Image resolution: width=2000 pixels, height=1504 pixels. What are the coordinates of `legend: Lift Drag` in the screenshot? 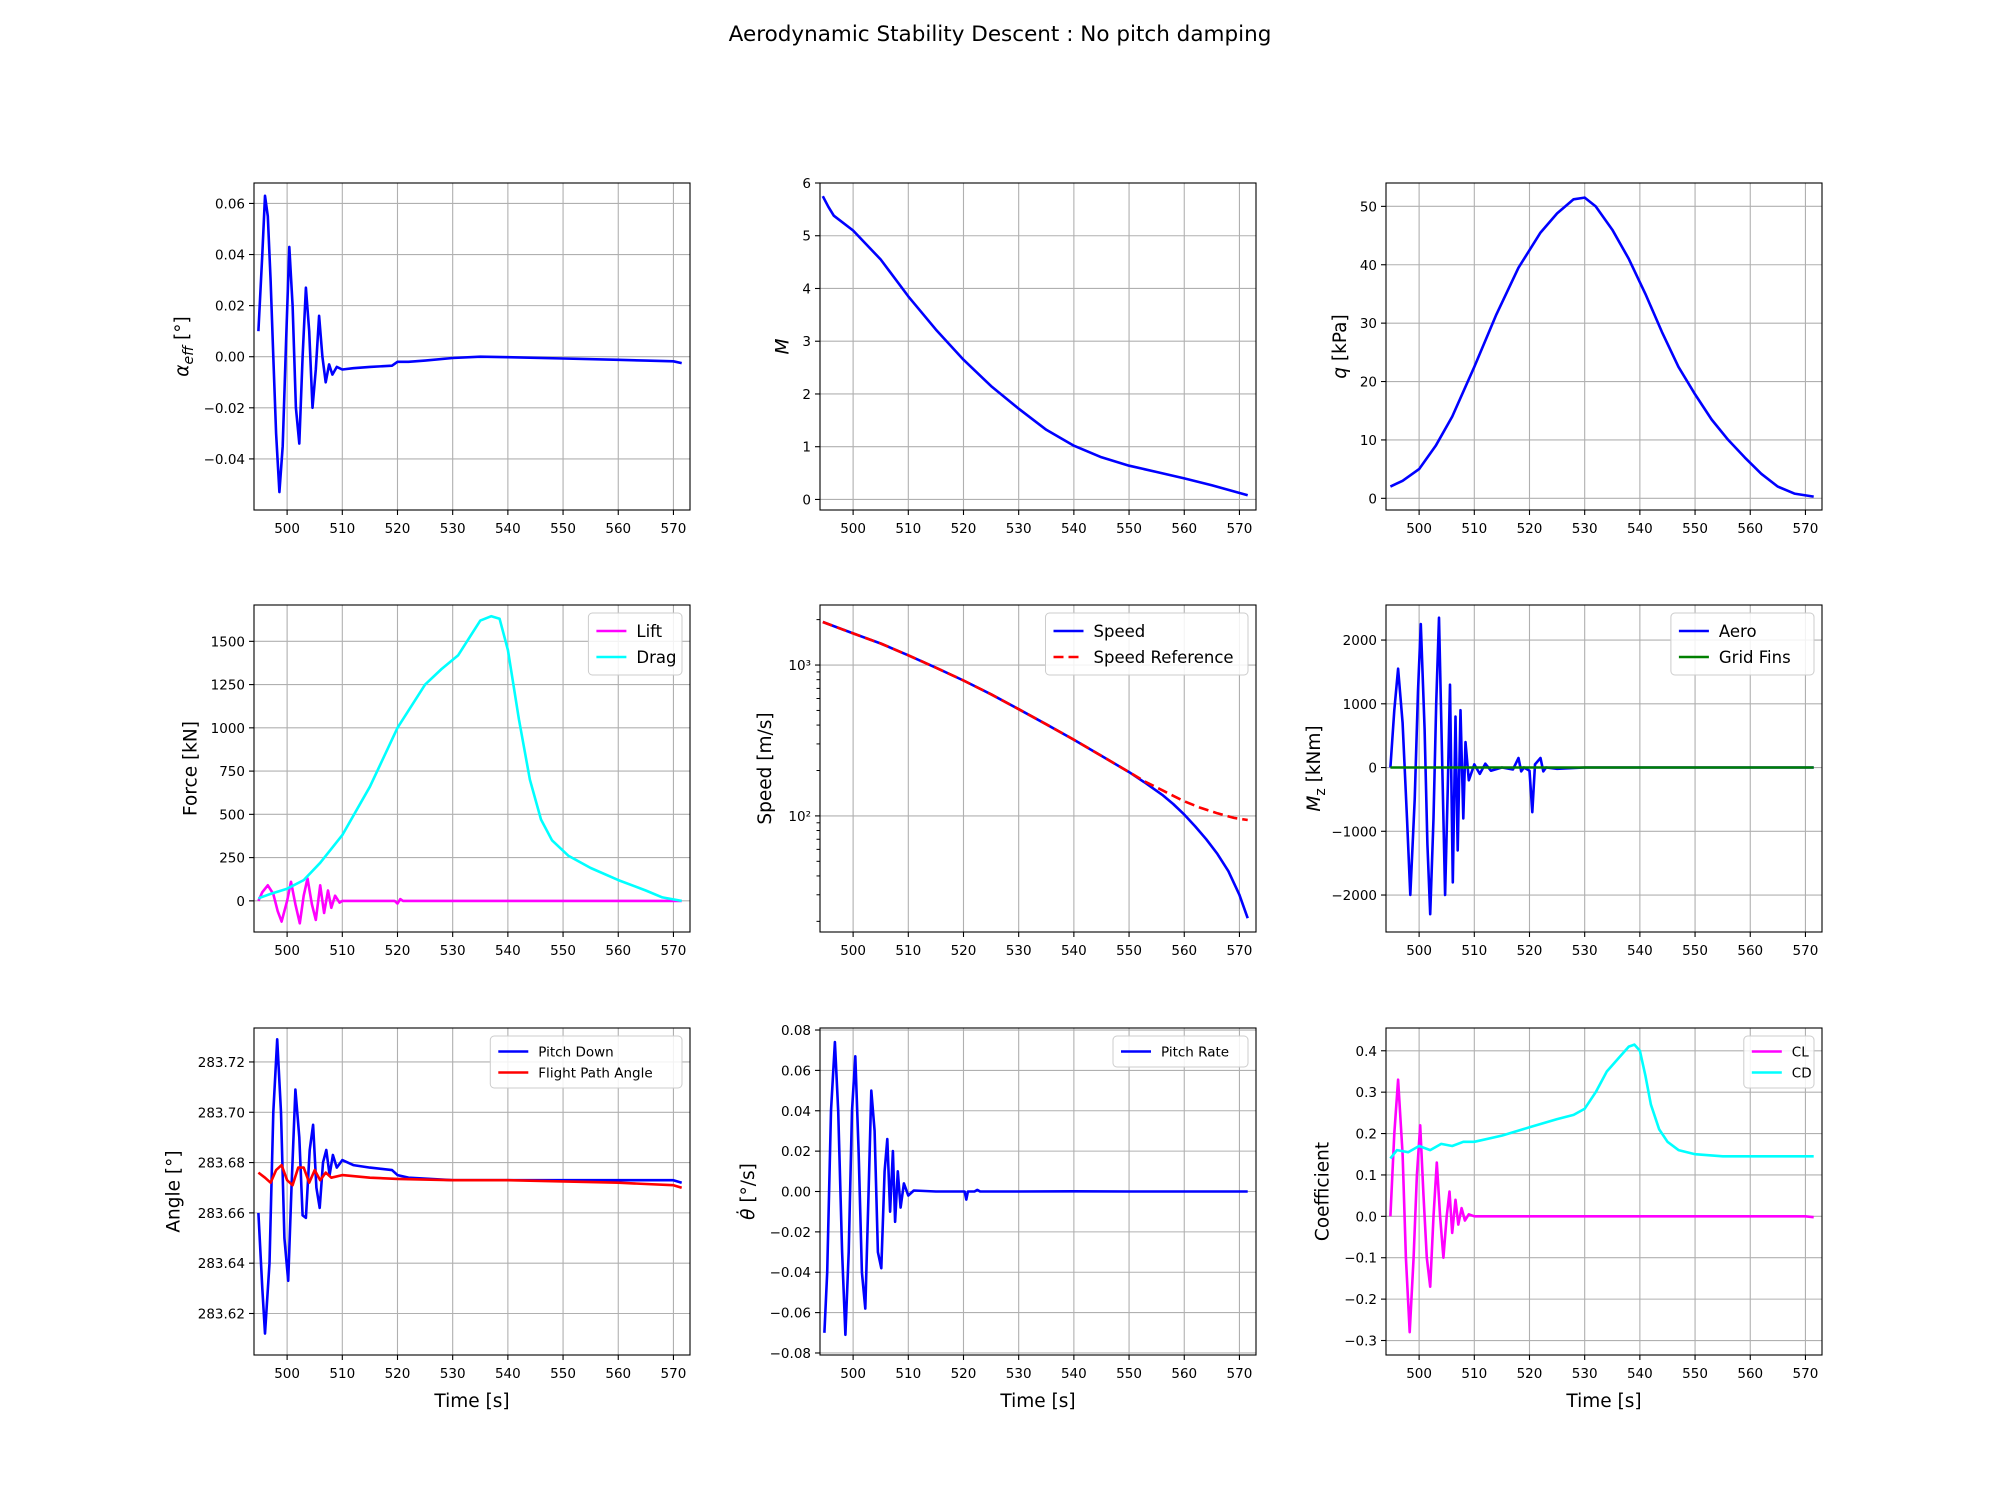 It's located at (635, 644).